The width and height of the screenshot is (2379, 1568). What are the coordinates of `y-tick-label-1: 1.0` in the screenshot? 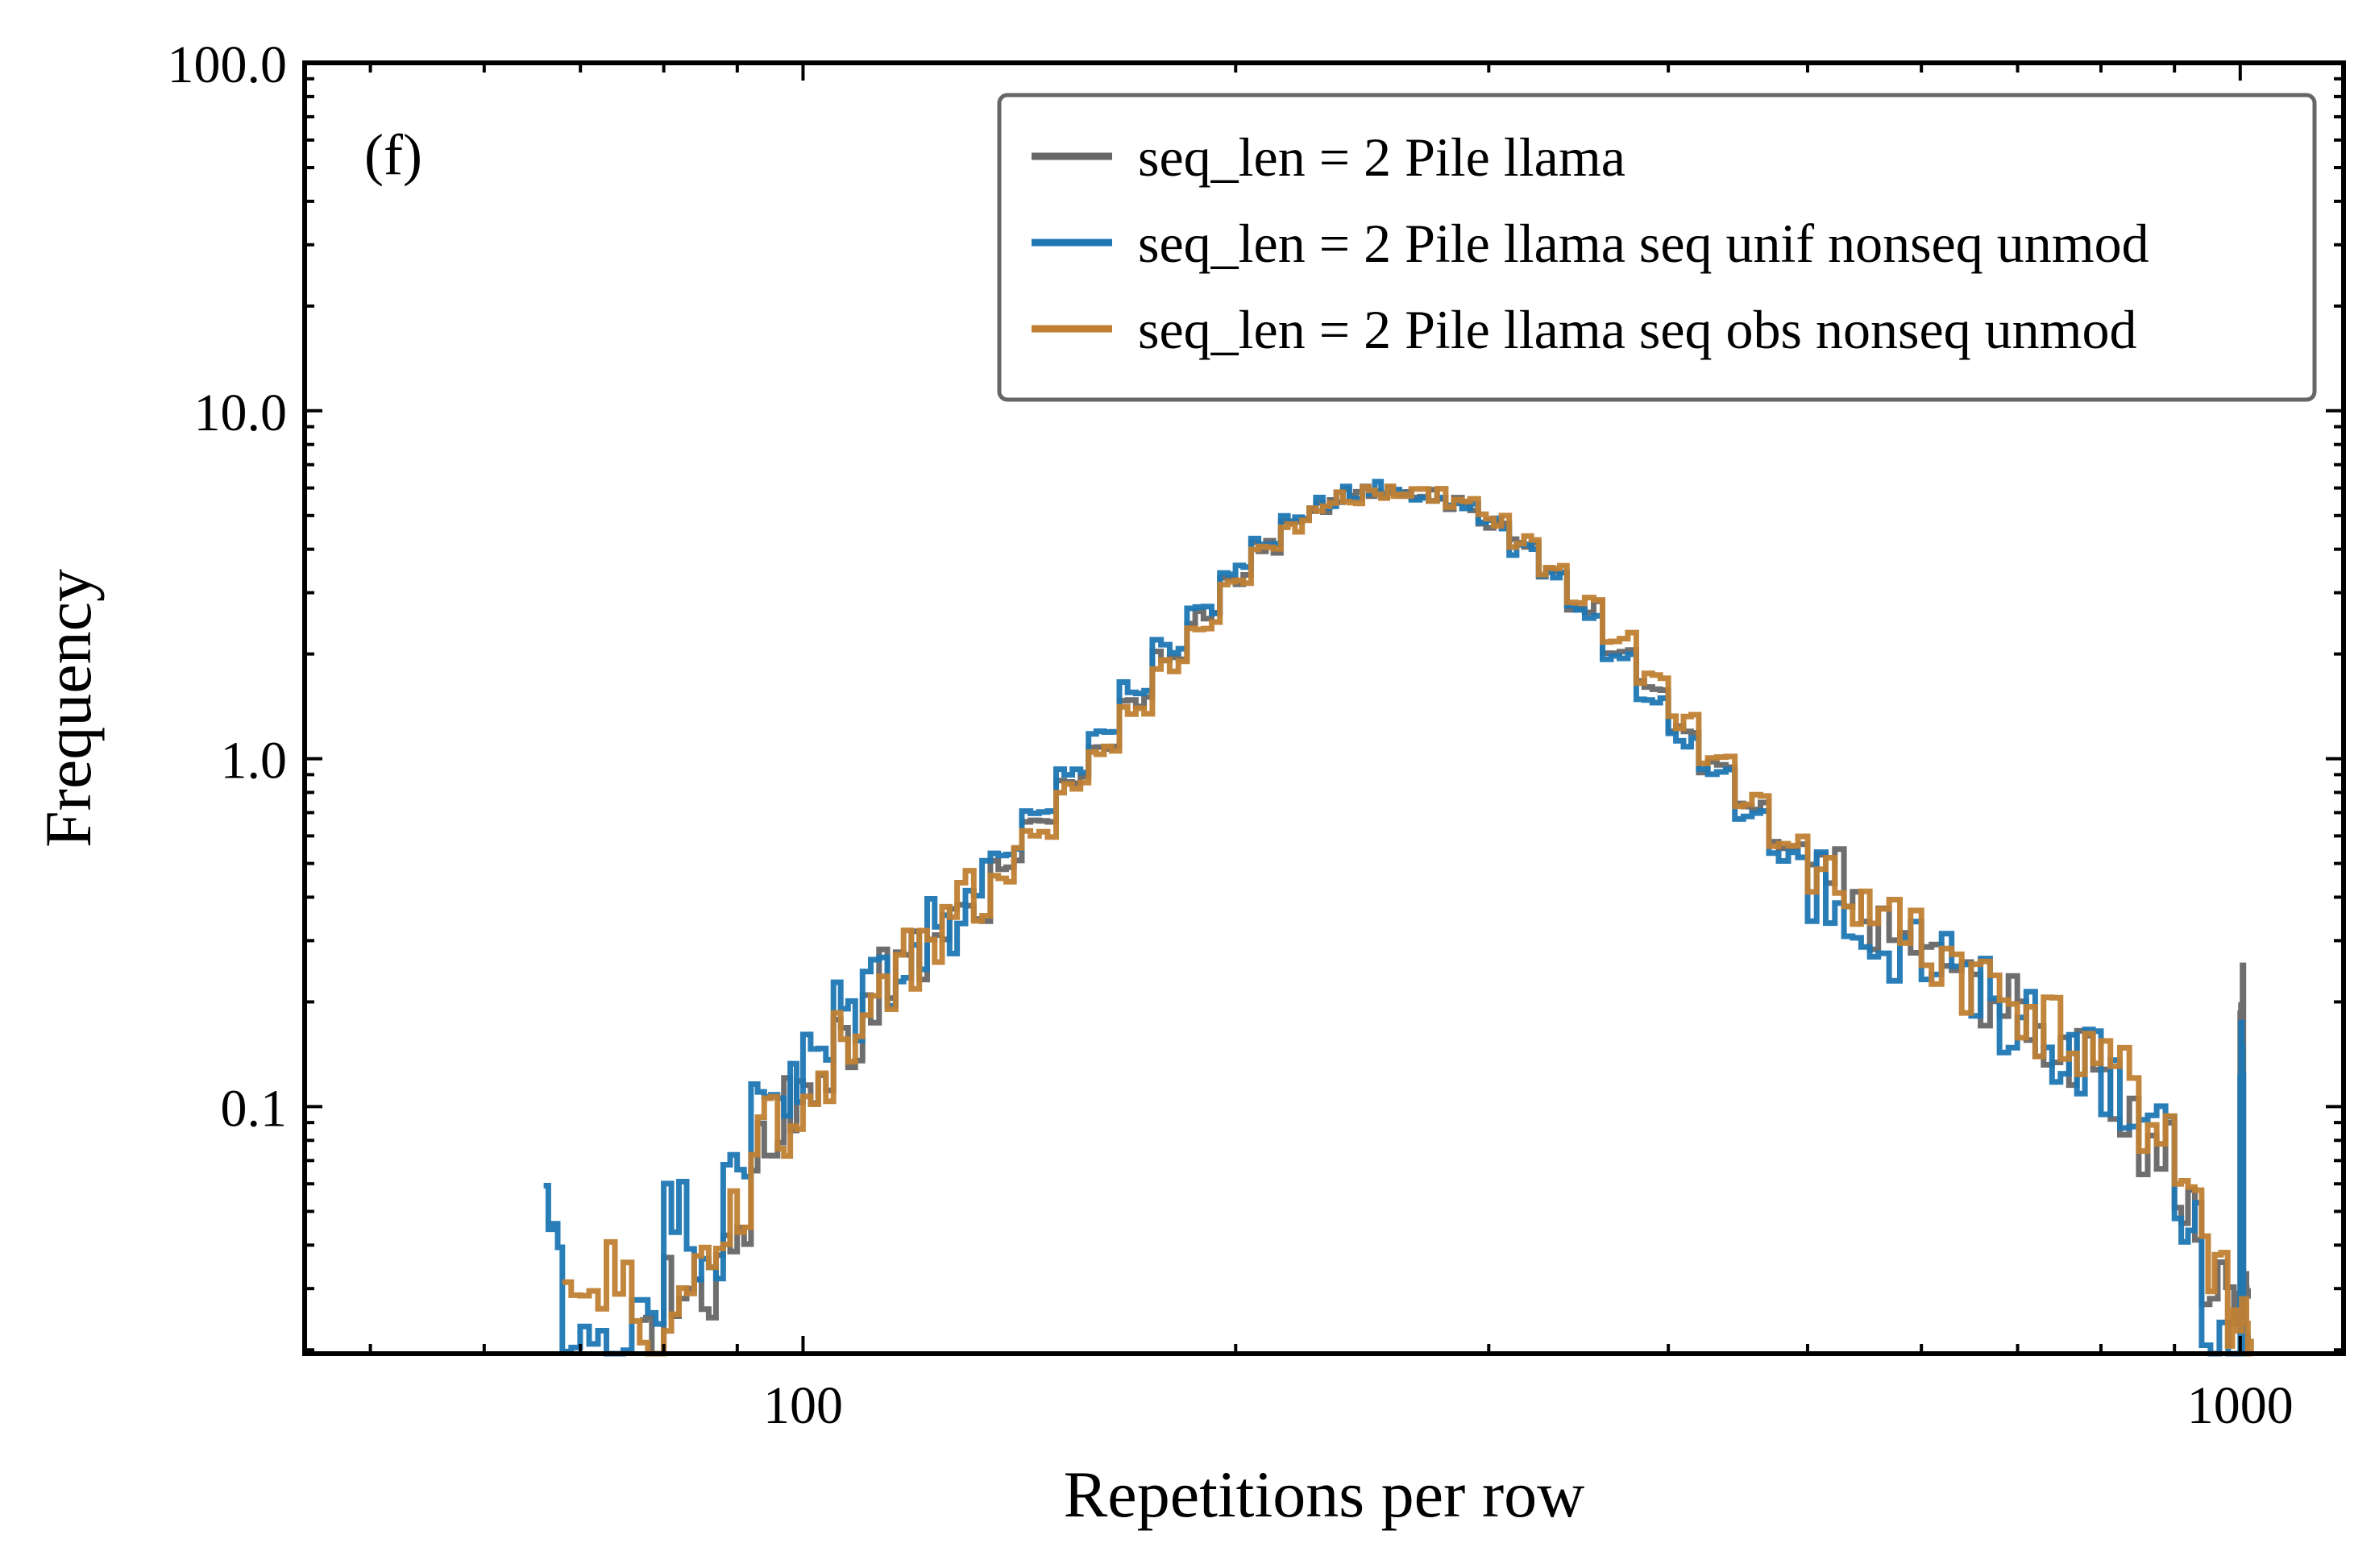 It's located at (254, 761).